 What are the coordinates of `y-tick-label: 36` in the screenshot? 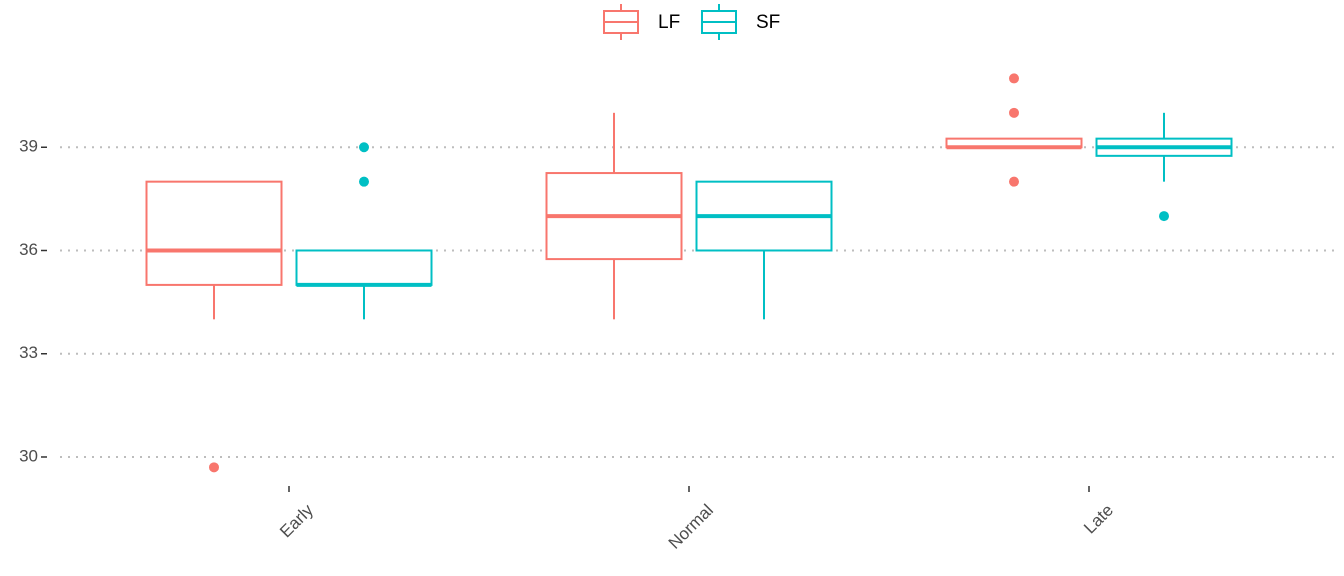 It's located at (28, 249).